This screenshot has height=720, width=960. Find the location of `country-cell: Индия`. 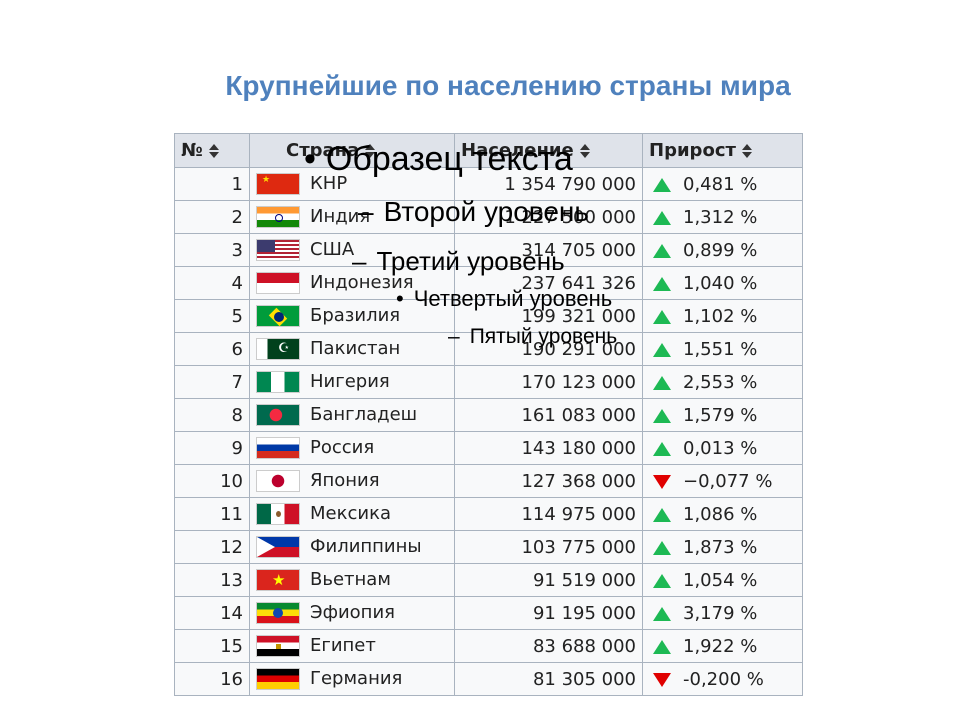

country-cell: Индия is located at coordinates (352, 217).